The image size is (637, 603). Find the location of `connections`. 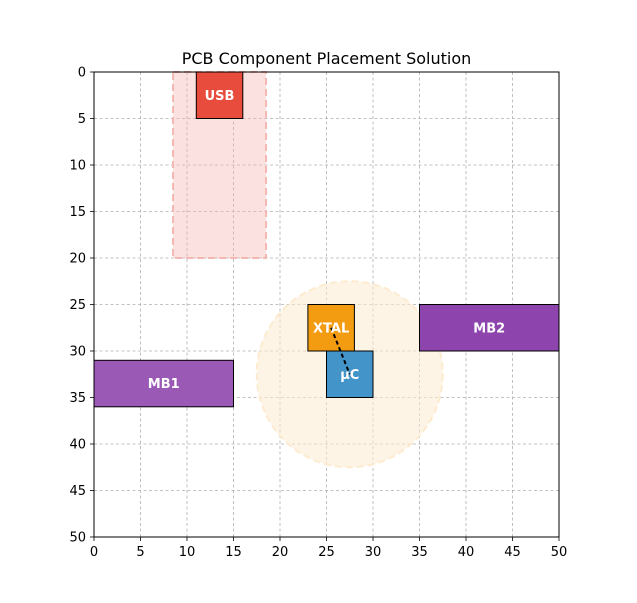

connections is located at coordinates (340, 351).